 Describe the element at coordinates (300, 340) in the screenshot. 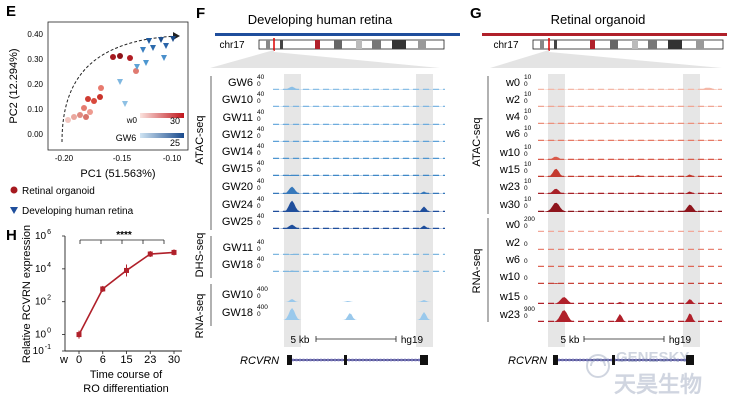

I see `panel-f-scale-text: 5 kb` at that location.